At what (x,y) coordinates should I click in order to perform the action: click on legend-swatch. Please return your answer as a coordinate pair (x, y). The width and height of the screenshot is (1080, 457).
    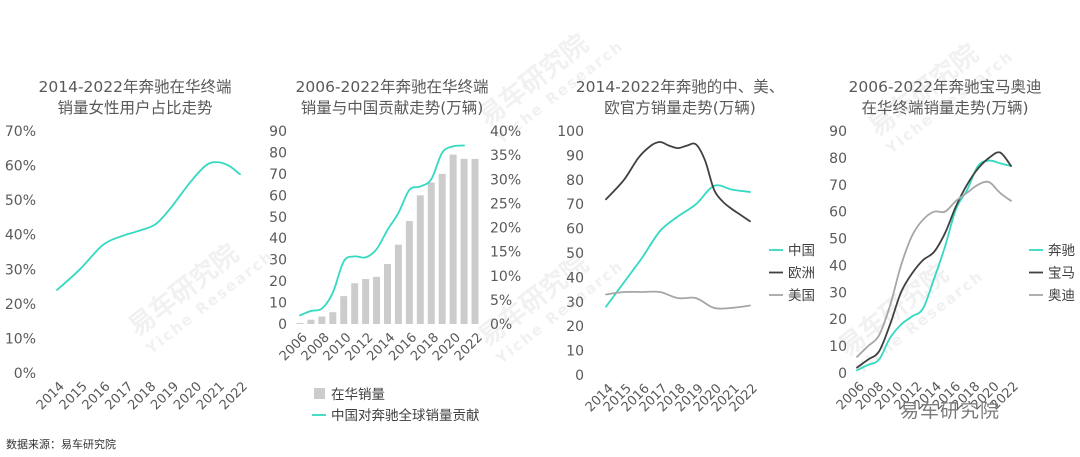
    Looking at the image, I should click on (319, 393).